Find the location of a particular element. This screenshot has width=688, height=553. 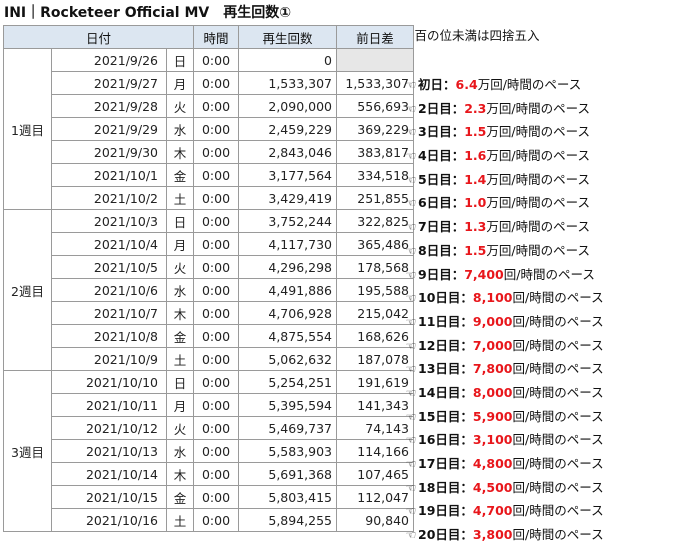

weekday-cell: 日 is located at coordinates (180, 60).